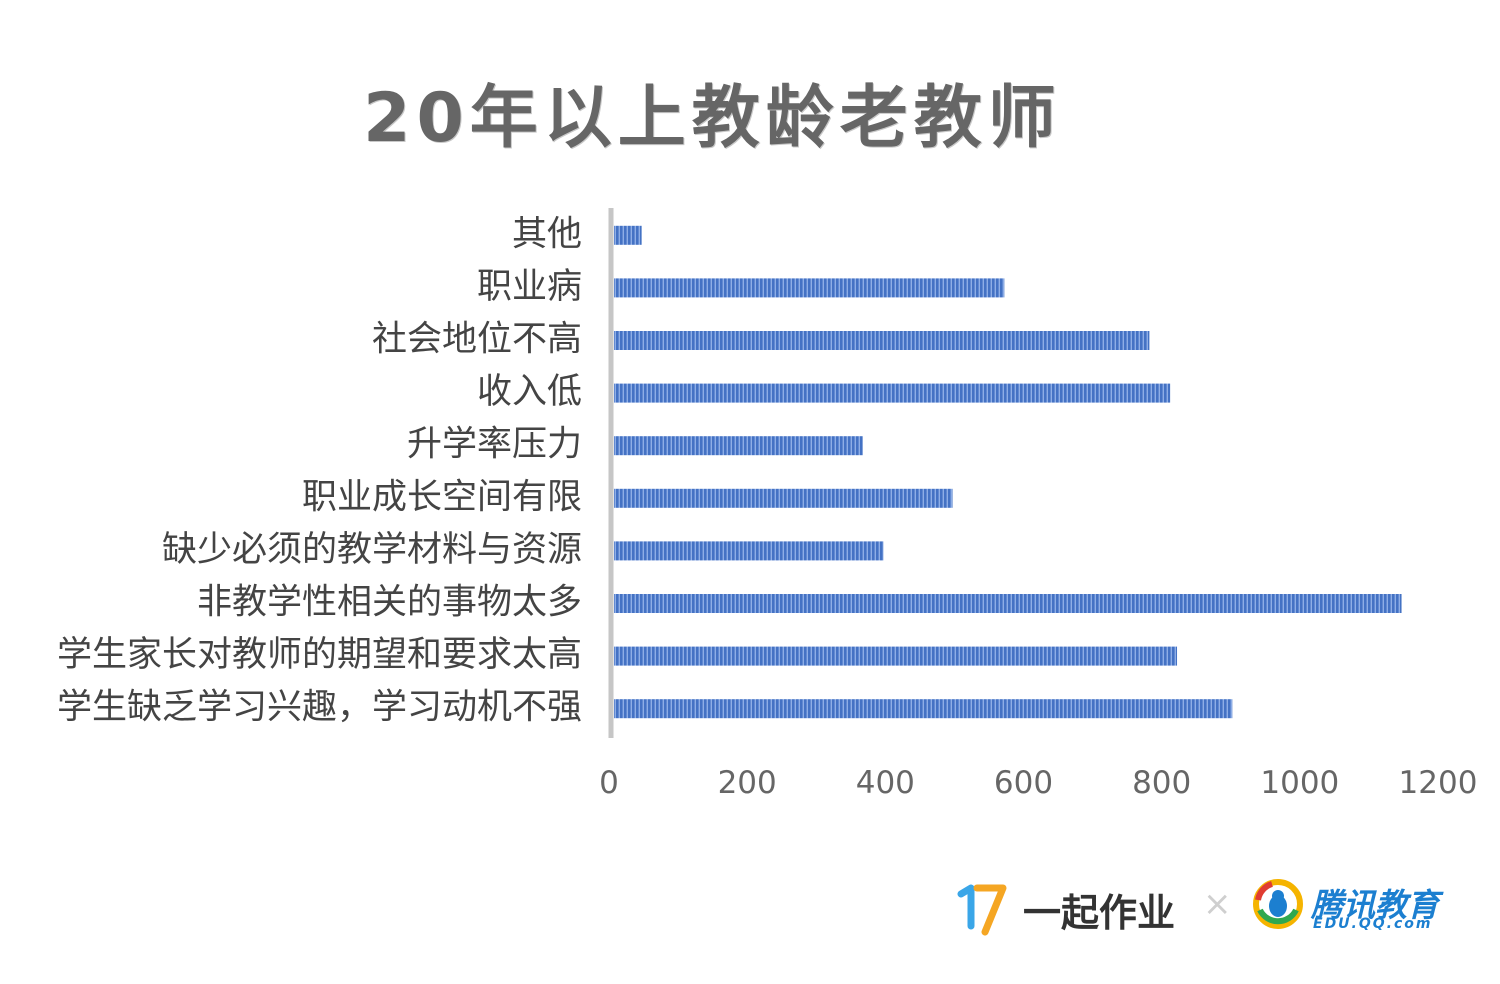  Describe the element at coordinates (1438, 783) in the screenshot. I see `x-tick-label: 1200` at that location.